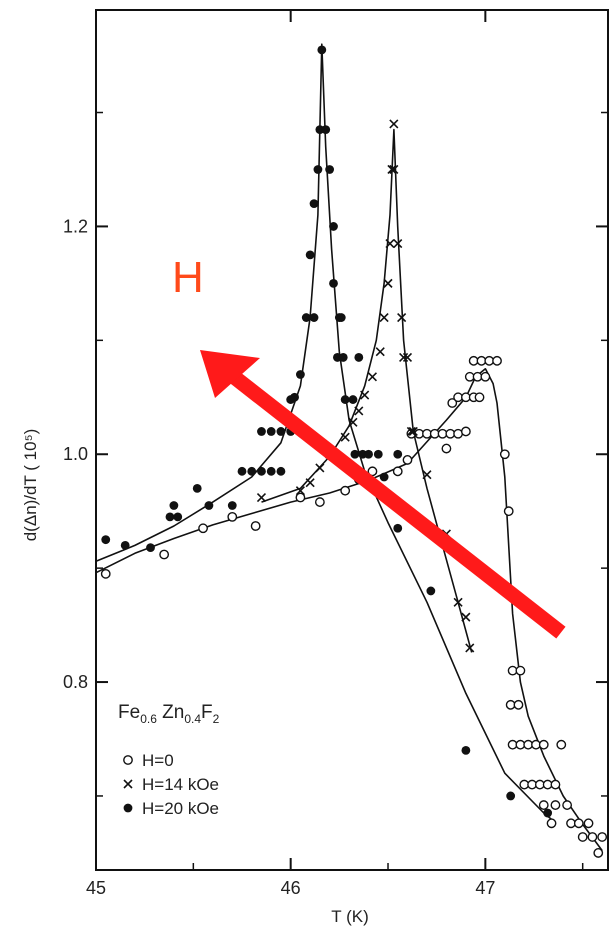 The height and width of the screenshot is (928, 615). What do you see at coordinates (188, 277) in the screenshot?
I see `field-annotation: H` at bounding box center [188, 277].